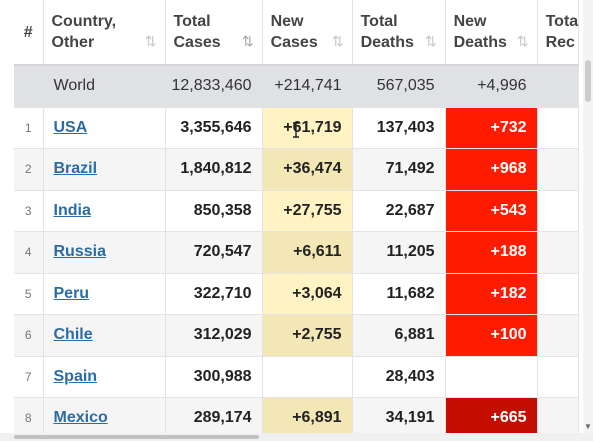  I want to click on table-row: 2 Brazil 1,840,812 +36,474 71,492 +968, so click(297, 169).